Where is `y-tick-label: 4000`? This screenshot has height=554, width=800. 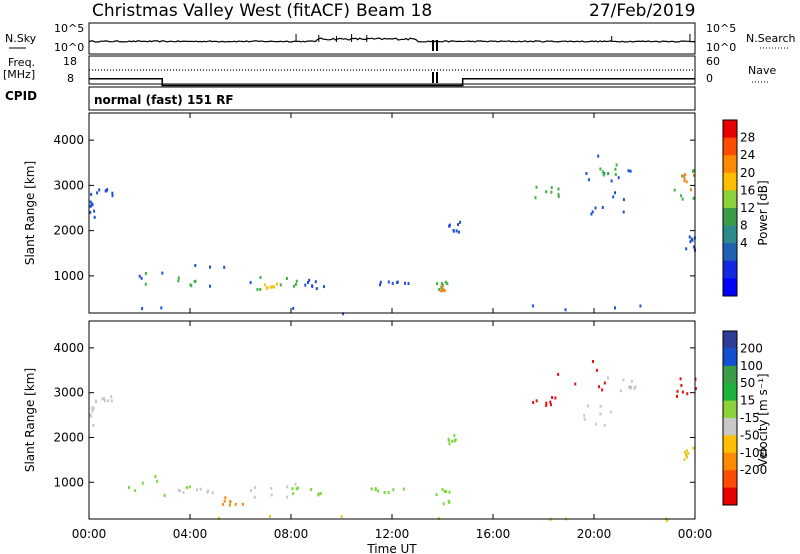
y-tick-label: 4000 is located at coordinates (68, 140).